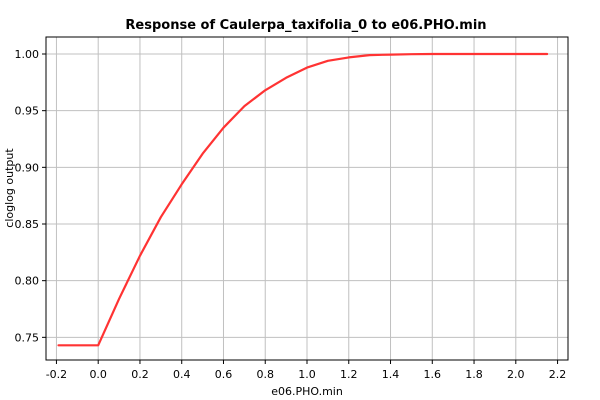 Image resolution: width=600 pixels, height=400 pixels. I want to click on x-tick-label: 0.6, so click(224, 374).